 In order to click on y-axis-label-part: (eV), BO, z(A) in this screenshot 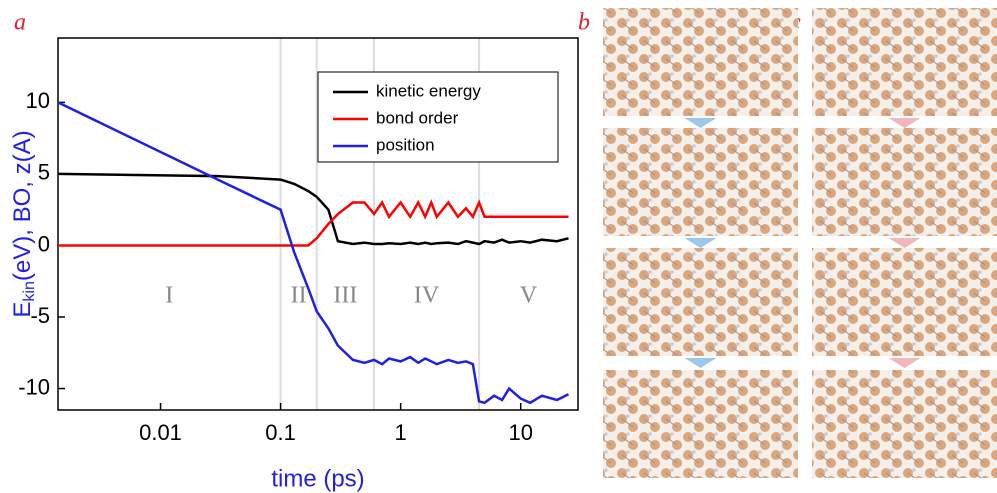, I will do `click(22, 205)`.